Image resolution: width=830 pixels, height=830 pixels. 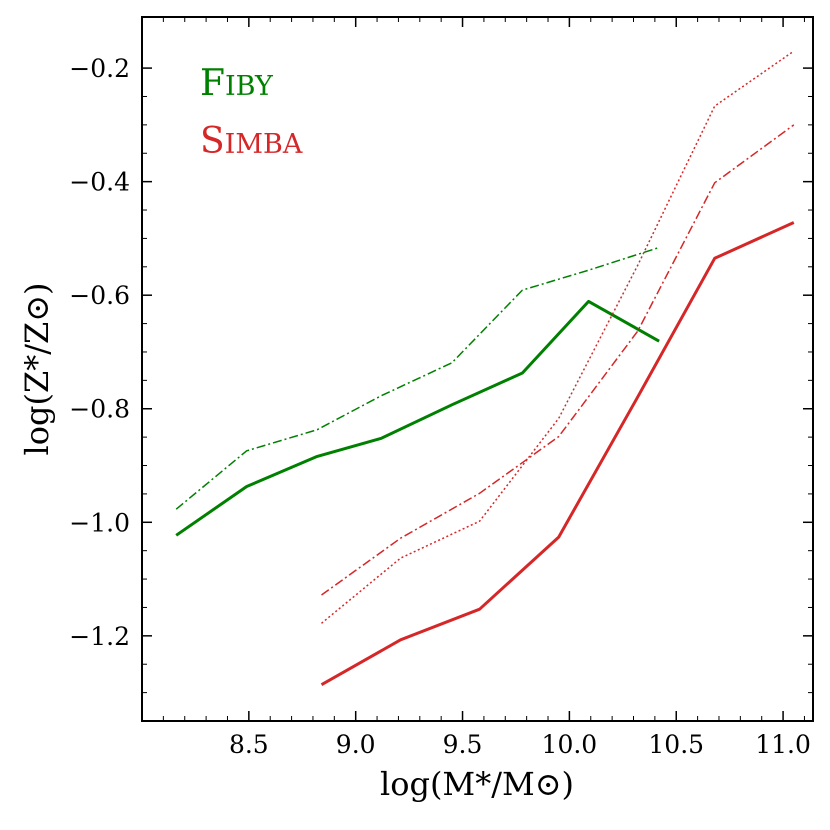 I want to click on legend-label-simba: SIMBA, so click(x=251, y=141).